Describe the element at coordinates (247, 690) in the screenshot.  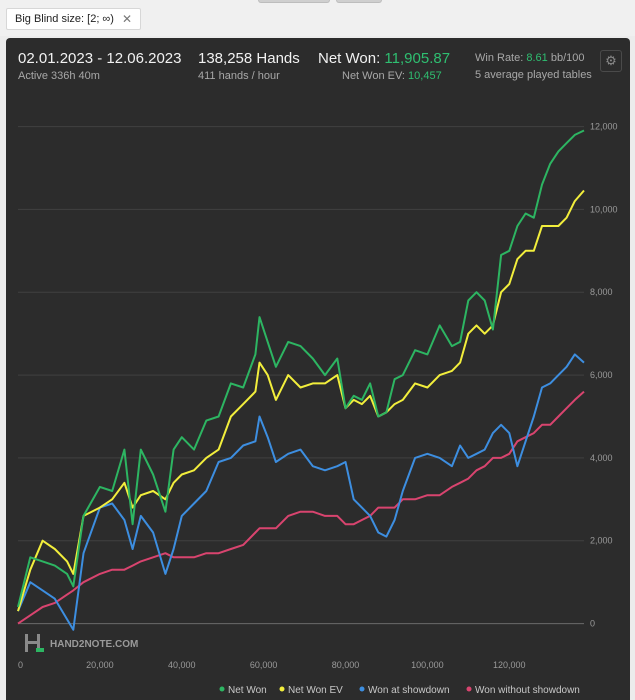
I see `legend-label: Net Won` at that location.